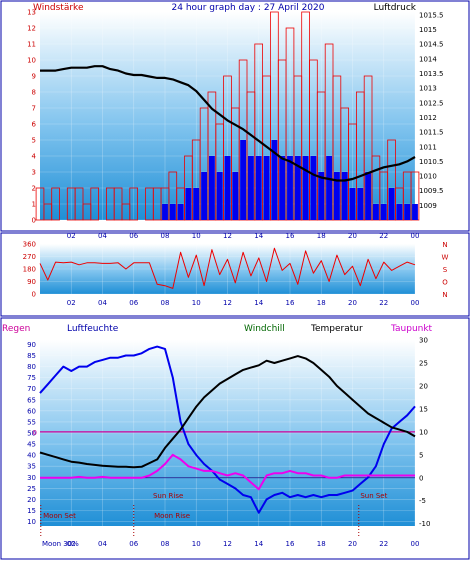 The image size is (470, 566). I want to click on pressure-y-tick: 1011.5, so click(431, 133).